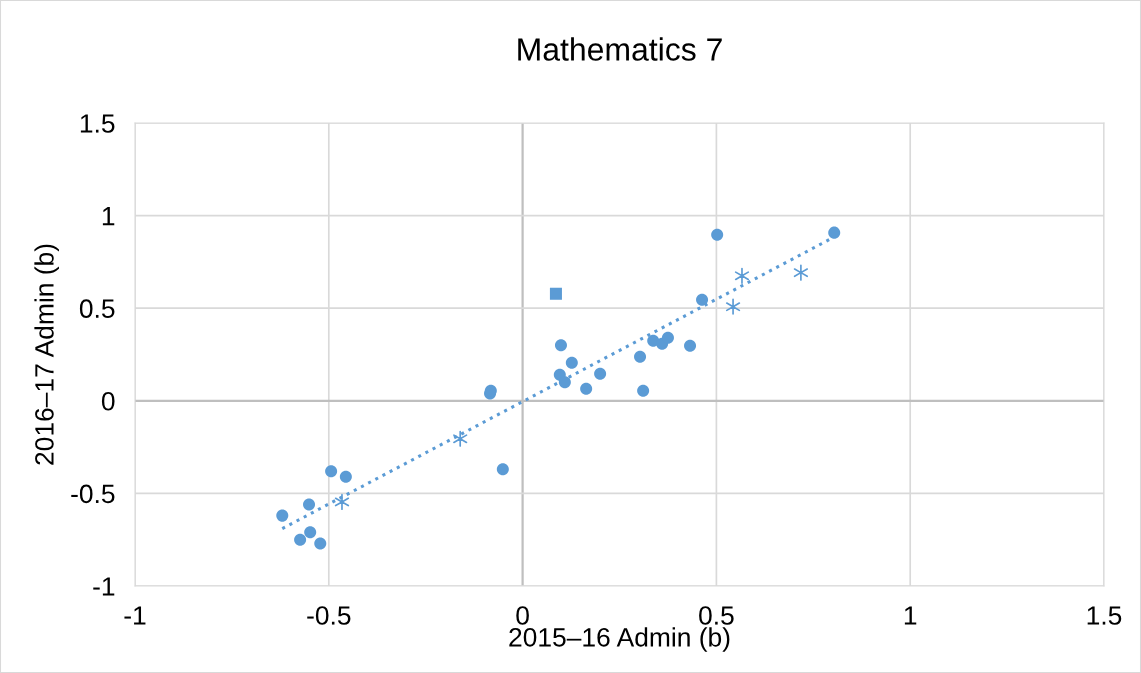  I want to click on x-tick-label: -0.5, so click(329, 615).